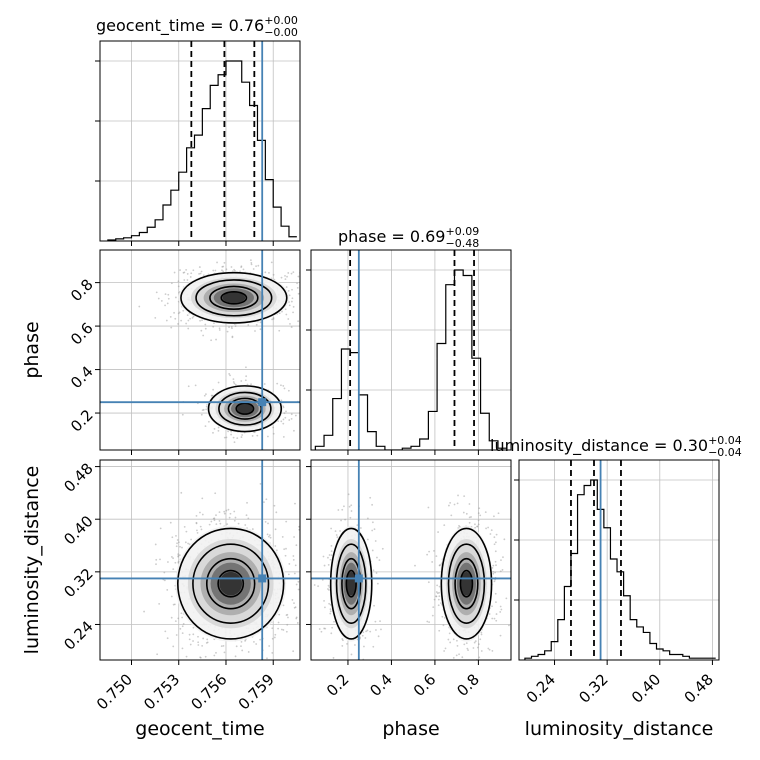 The width and height of the screenshot is (760, 760). Describe the element at coordinates (541, 688) in the screenshot. I see `tick-label-x: 0.24` at that location.